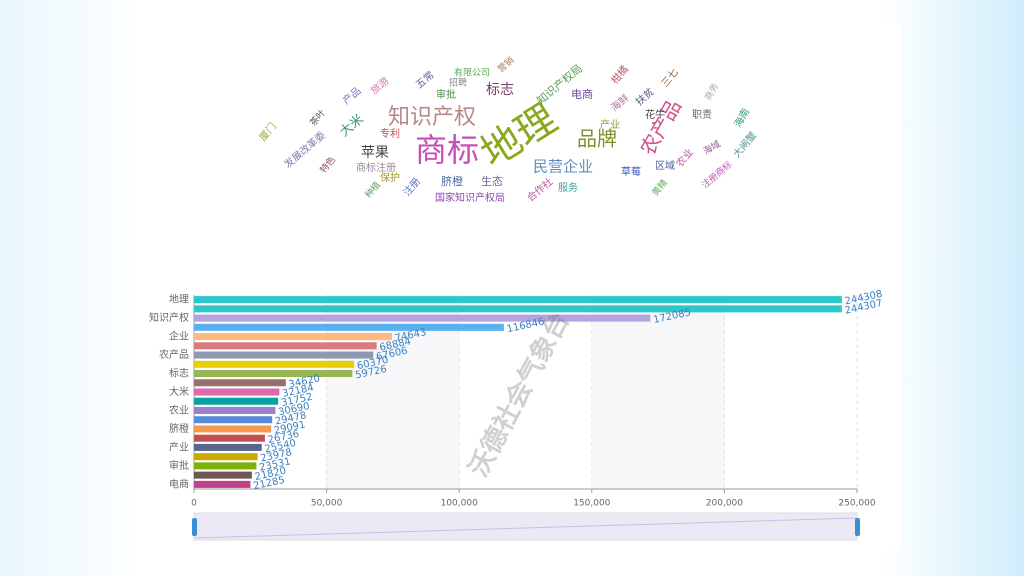  I want to click on cloud-word: 草莓, so click(631, 172).